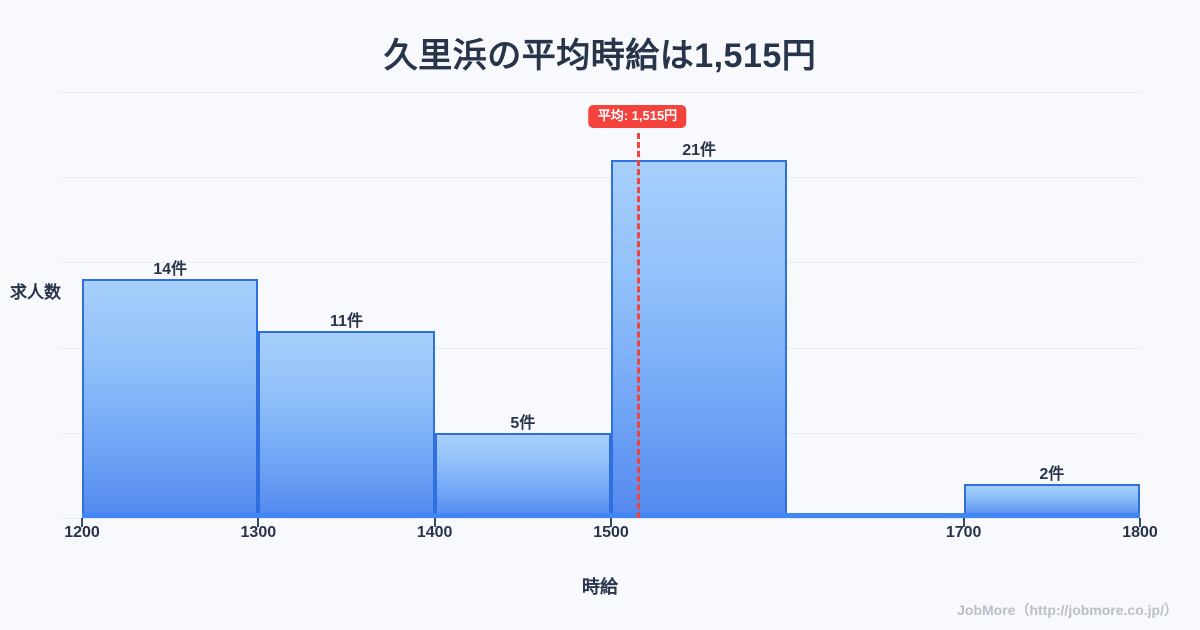 This screenshot has width=1200, height=630. I want to click on x-axis-tick-label: 1200, so click(82, 532).